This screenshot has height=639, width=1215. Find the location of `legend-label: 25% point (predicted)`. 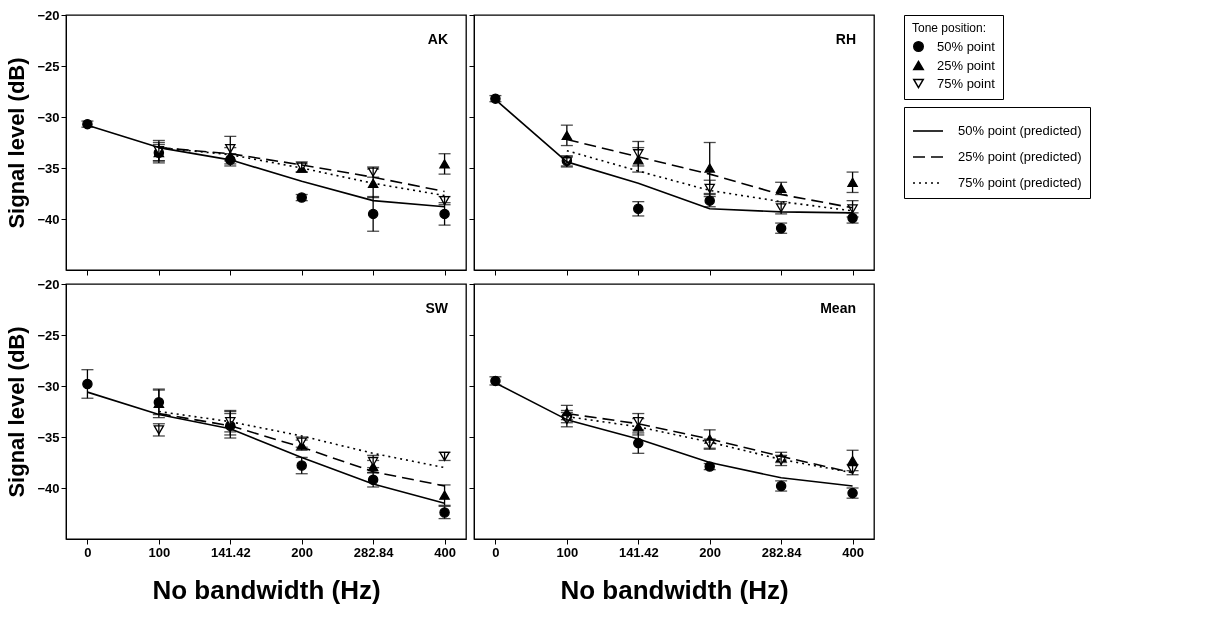

legend-label: 25% point (predicted) is located at coordinates (1020, 156).